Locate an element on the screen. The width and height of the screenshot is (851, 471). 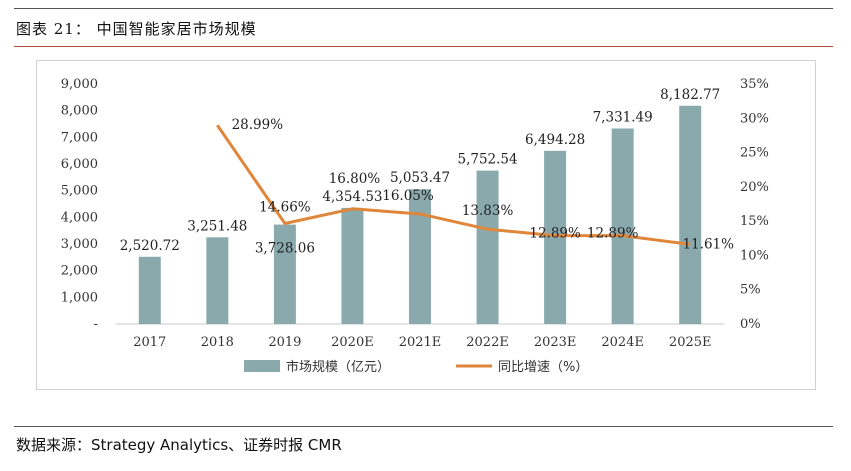
y-left-tick-label: 7,000 is located at coordinates (79, 137).